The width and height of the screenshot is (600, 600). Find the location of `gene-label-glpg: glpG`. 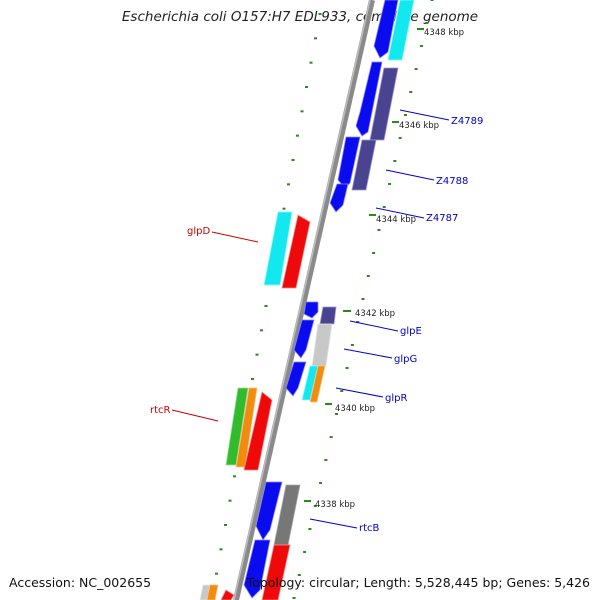

gene-label-glpg: glpG is located at coordinates (405, 359).